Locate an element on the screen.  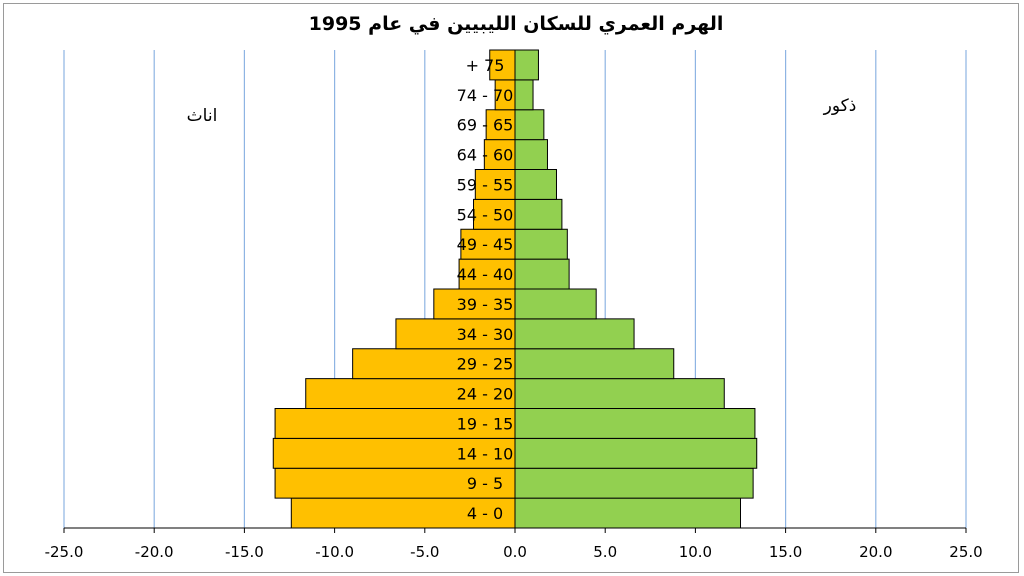
age-group-label: 19 - 15 is located at coordinates (485, 423).